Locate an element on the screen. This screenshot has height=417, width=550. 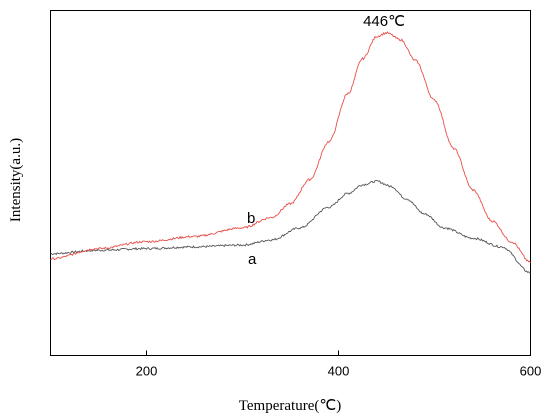
y-axis-title: Intensity(a.u.) is located at coordinates (16, 180).